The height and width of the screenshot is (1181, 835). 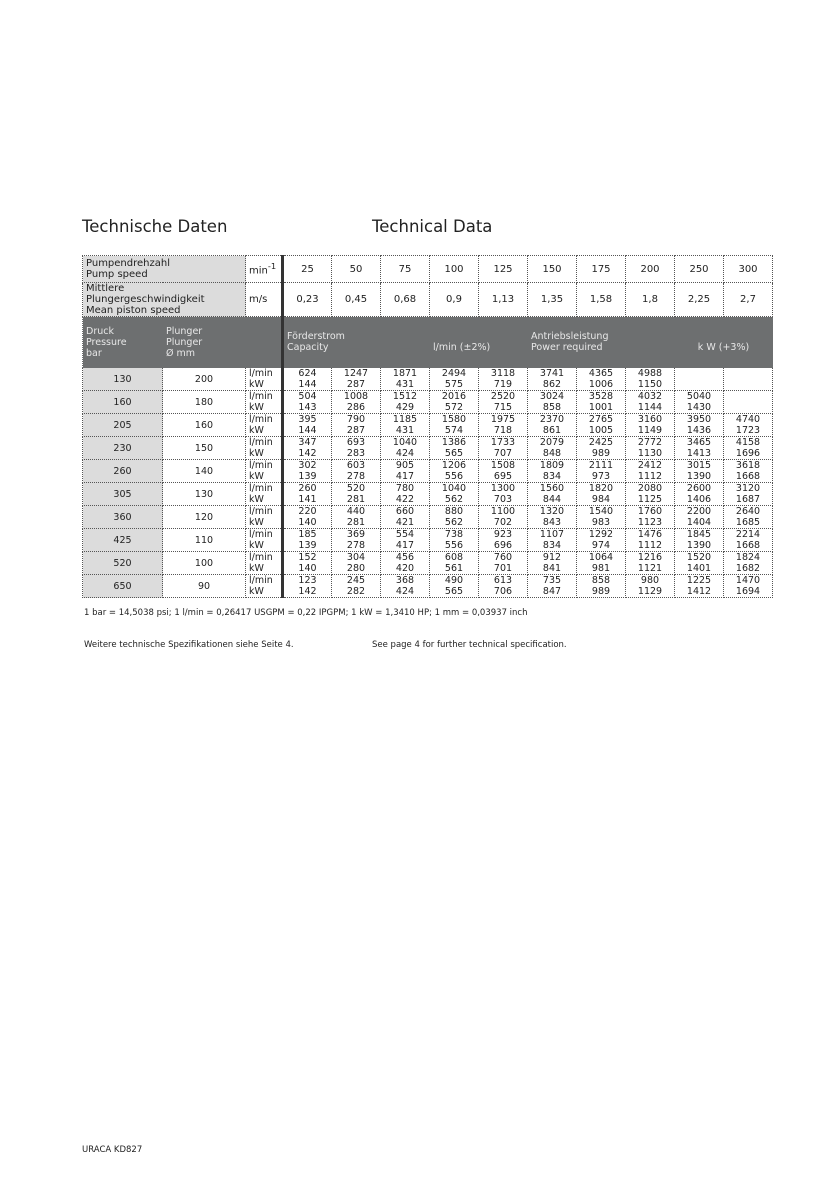 I want to click on value-cell: 4740 1723, so click(x=748, y=425).